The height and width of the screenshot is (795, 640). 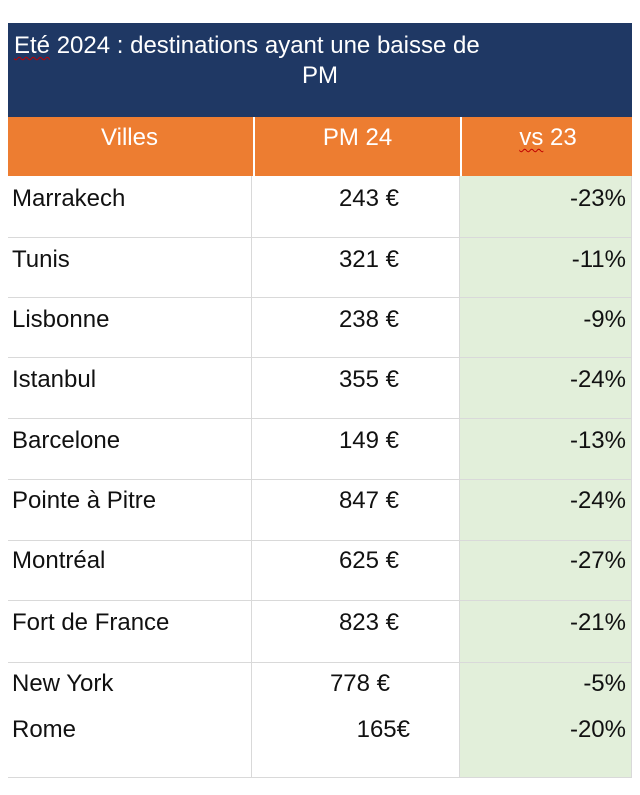 I want to click on price-cell: 355 €, so click(x=368, y=379).